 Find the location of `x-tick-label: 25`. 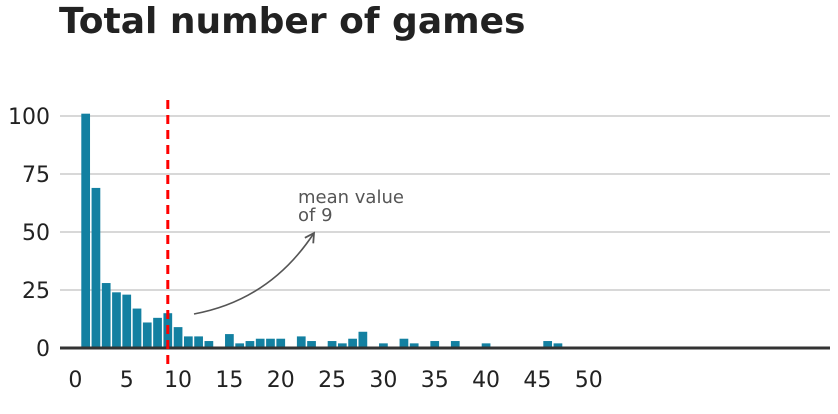

x-tick-label: 25 is located at coordinates (332, 380).